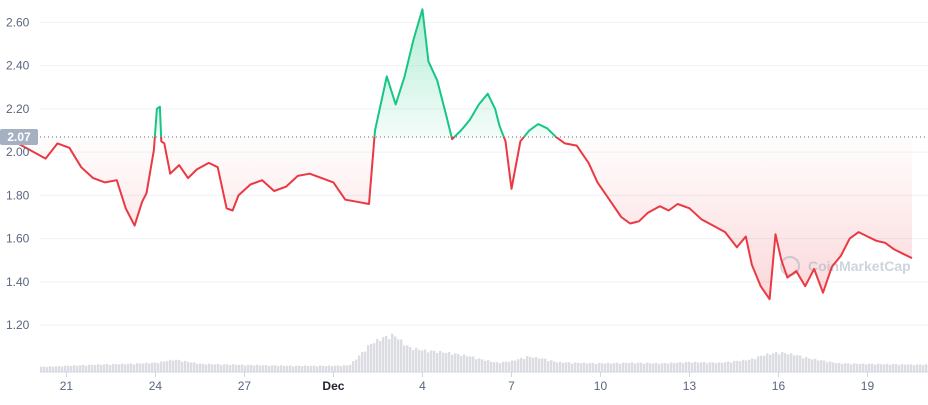 The image size is (928, 405). I want to click on y-tick-label: 2.00, so click(18, 152).